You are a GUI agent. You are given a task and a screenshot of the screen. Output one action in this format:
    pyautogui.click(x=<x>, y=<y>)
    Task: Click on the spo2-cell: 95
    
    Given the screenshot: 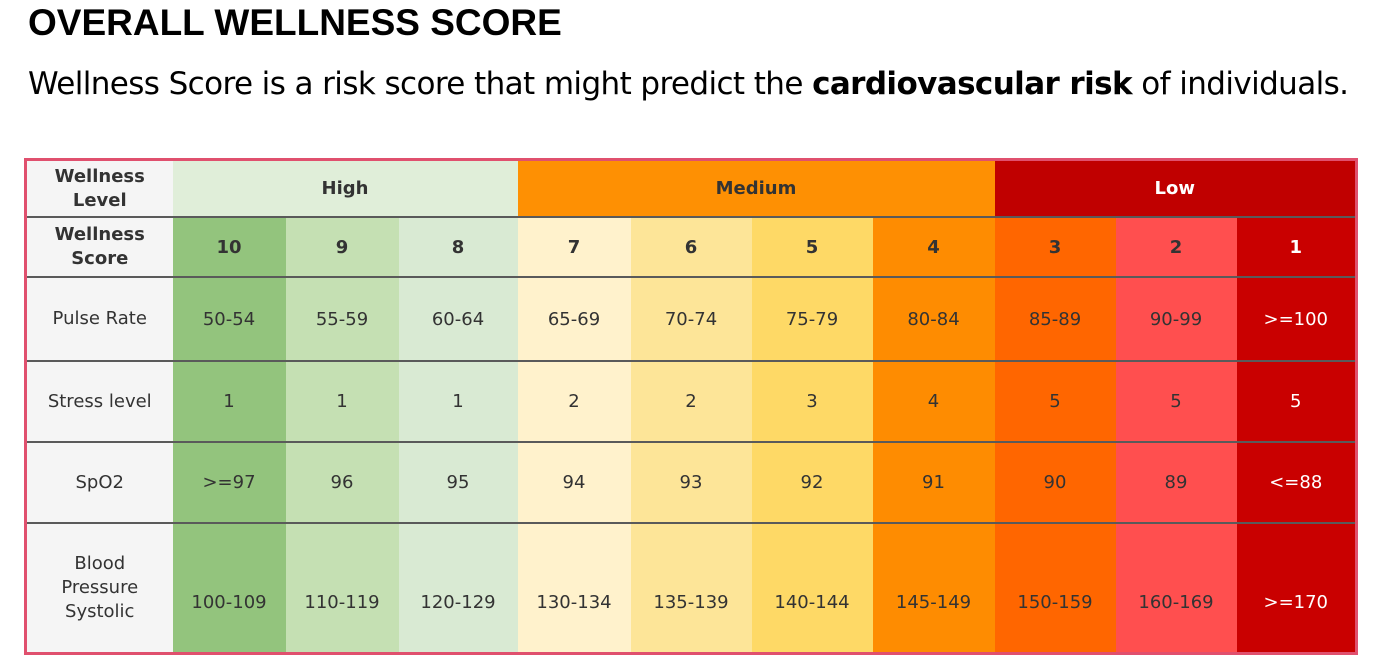 What is the action you would take?
    pyautogui.click(x=458, y=483)
    